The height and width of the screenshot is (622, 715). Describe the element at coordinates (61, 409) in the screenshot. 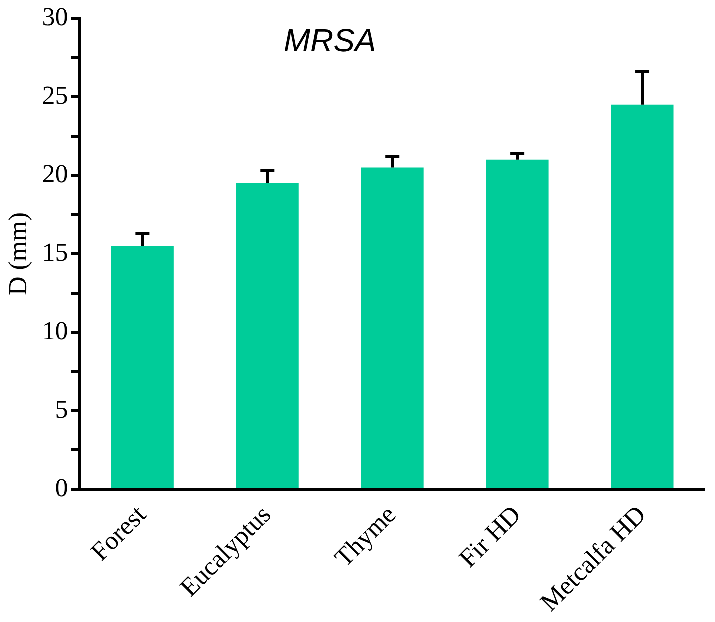

I see `y-tick-label: 5` at that location.